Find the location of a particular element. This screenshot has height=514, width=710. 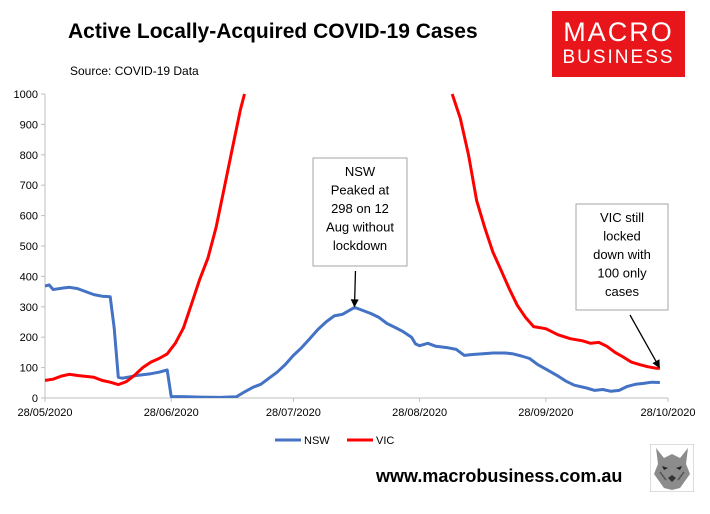

brand-logo: MACRO BUSINESS is located at coordinates (618, 44).